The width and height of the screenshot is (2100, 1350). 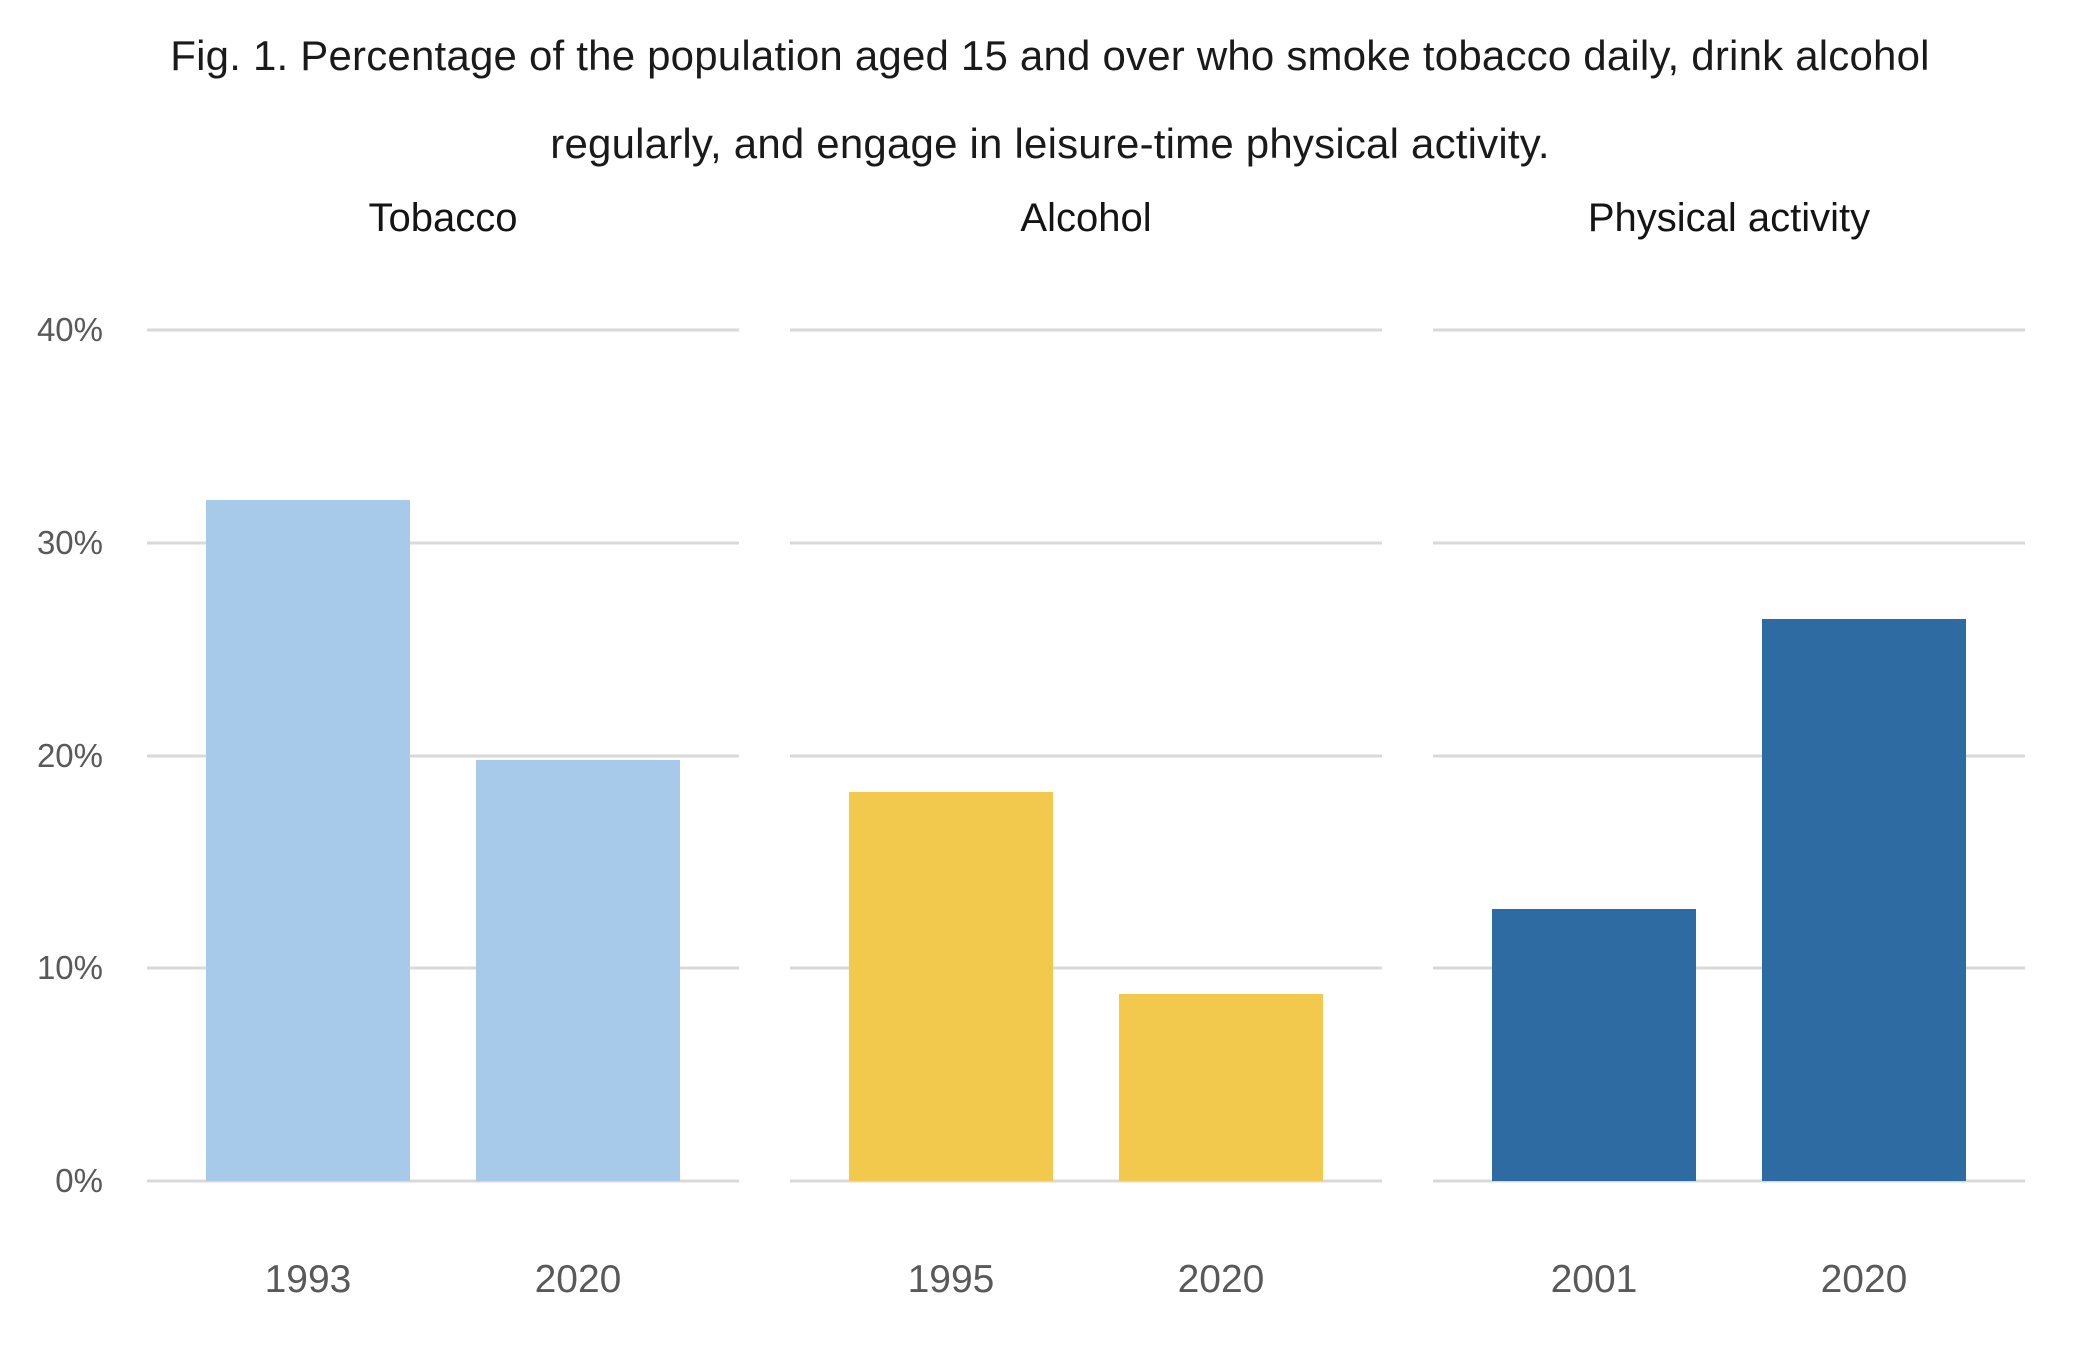 What do you see at coordinates (1864, 900) in the screenshot?
I see `bar-physical-activity-2020` at bounding box center [1864, 900].